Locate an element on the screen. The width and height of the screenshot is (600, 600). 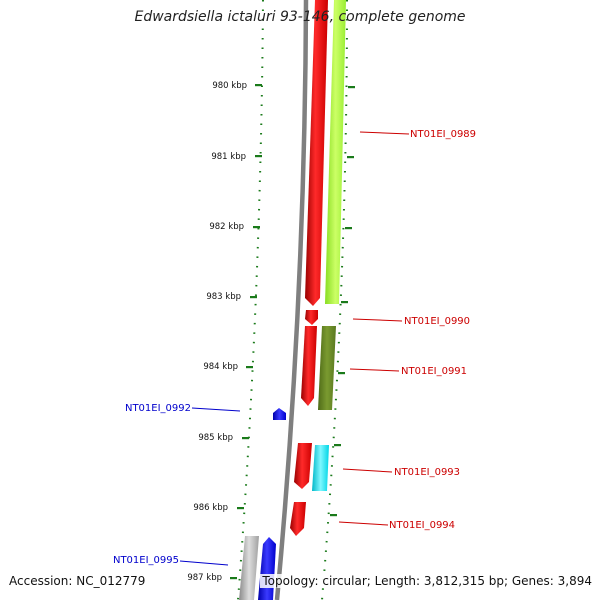
gene-label-nt01ei-0991: NT01EI_0991 is located at coordinates (434, 371).